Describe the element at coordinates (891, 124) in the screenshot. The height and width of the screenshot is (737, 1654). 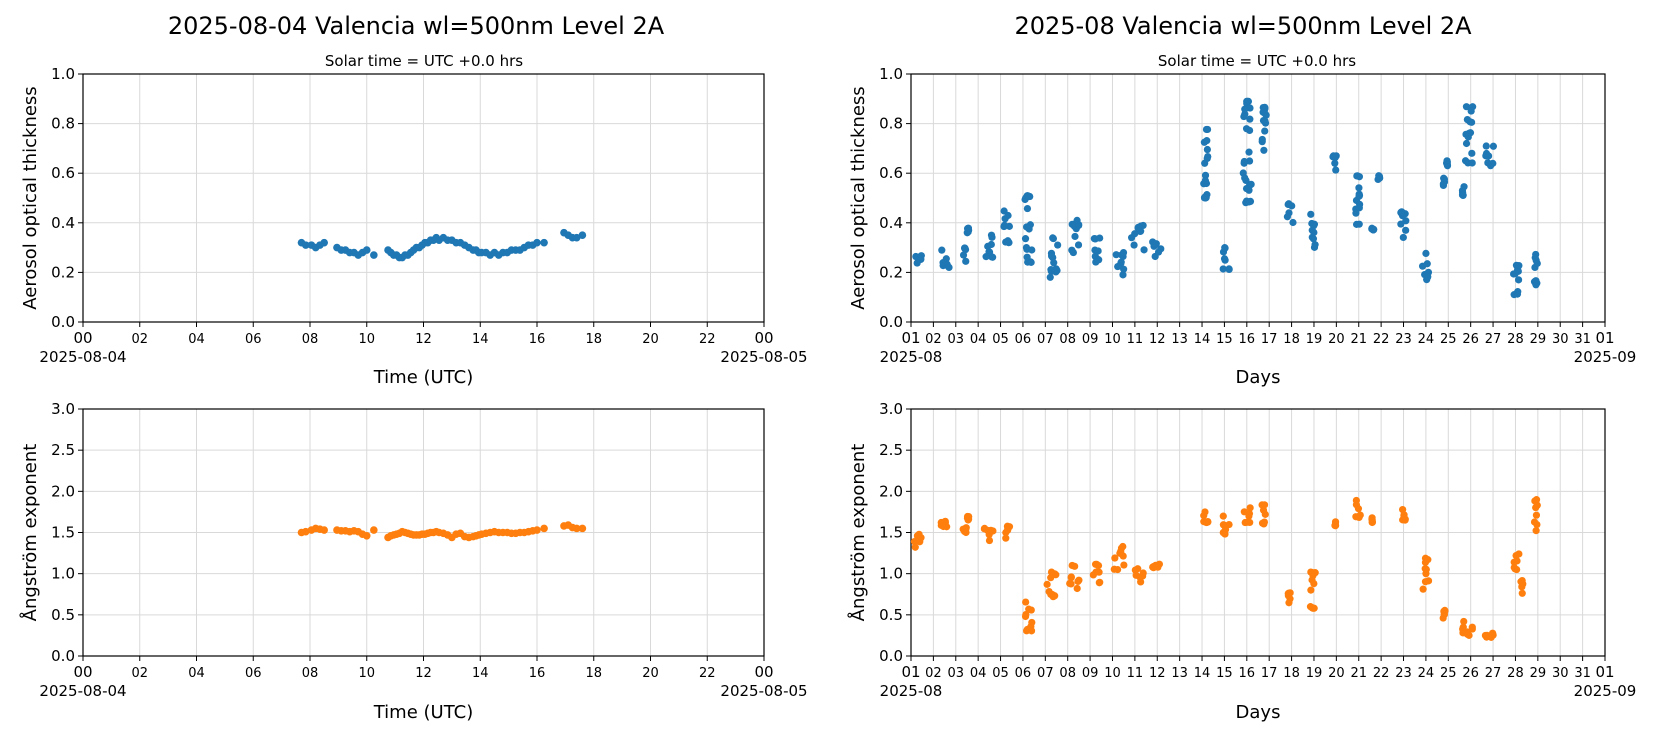
I see `aod-monthly-ytick-label: 0.8` at that location.